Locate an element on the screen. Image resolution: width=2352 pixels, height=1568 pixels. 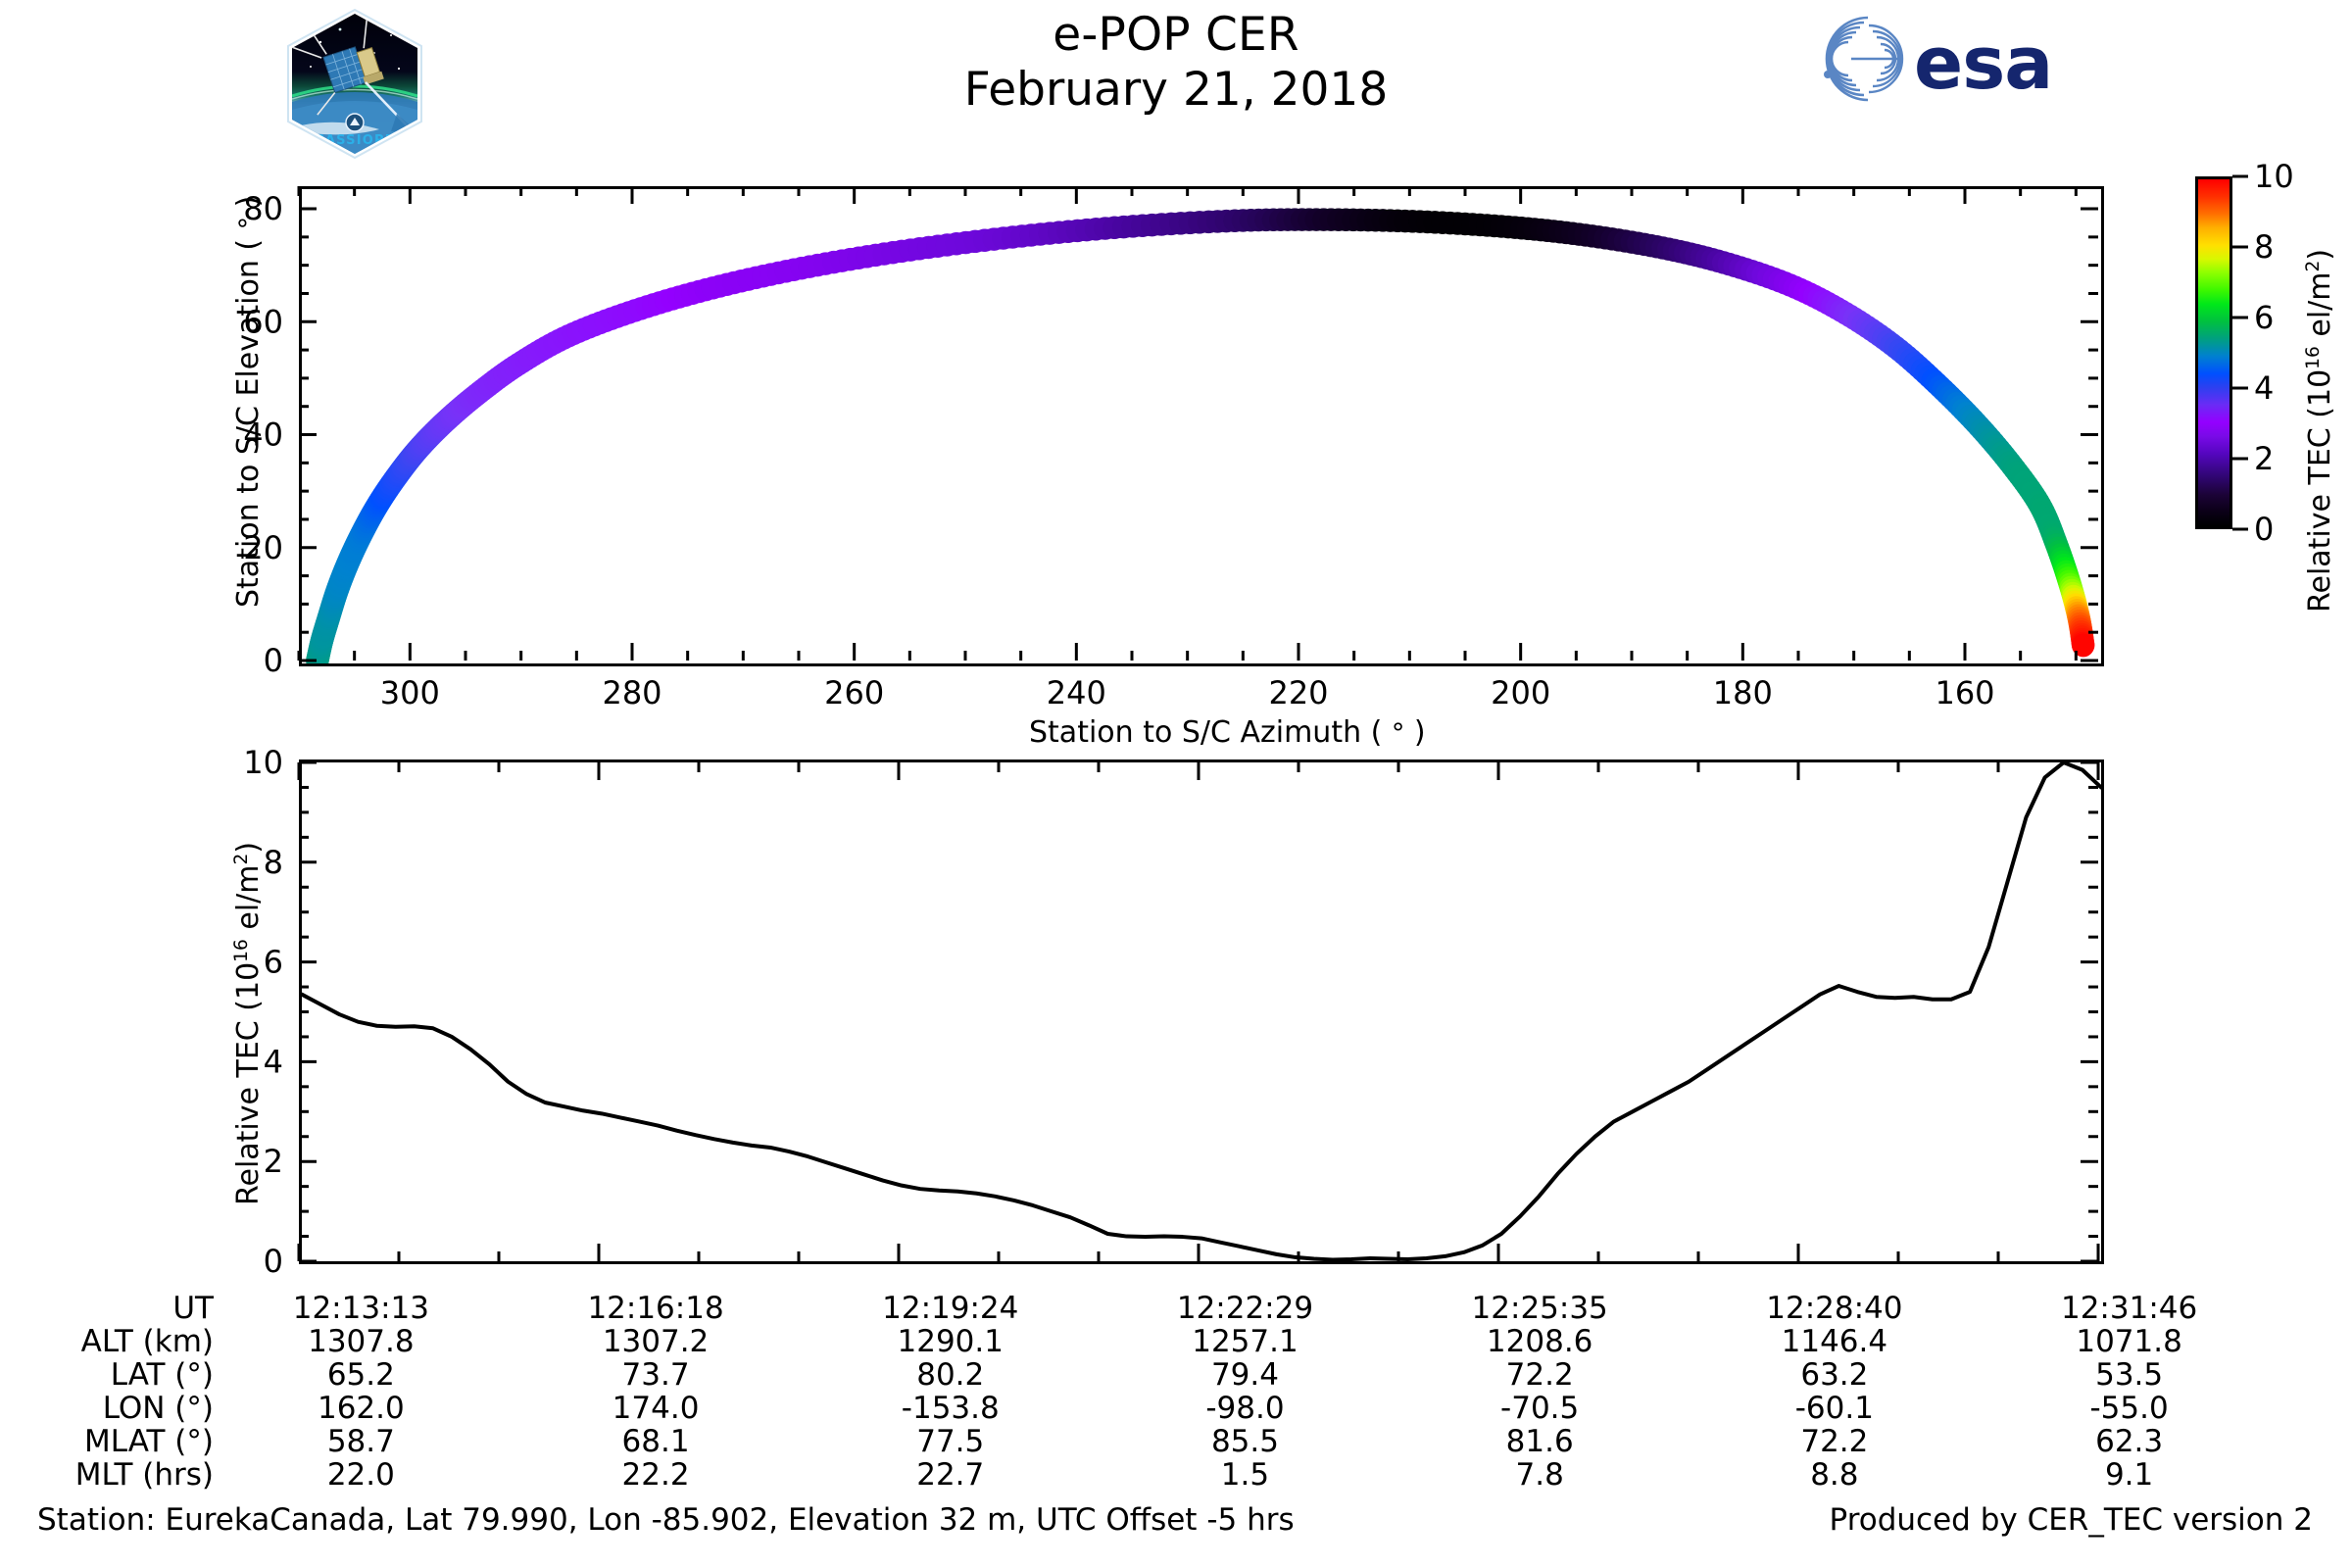
title-subtitle: February 21, 2018 is located at coordinates (1176, 90).